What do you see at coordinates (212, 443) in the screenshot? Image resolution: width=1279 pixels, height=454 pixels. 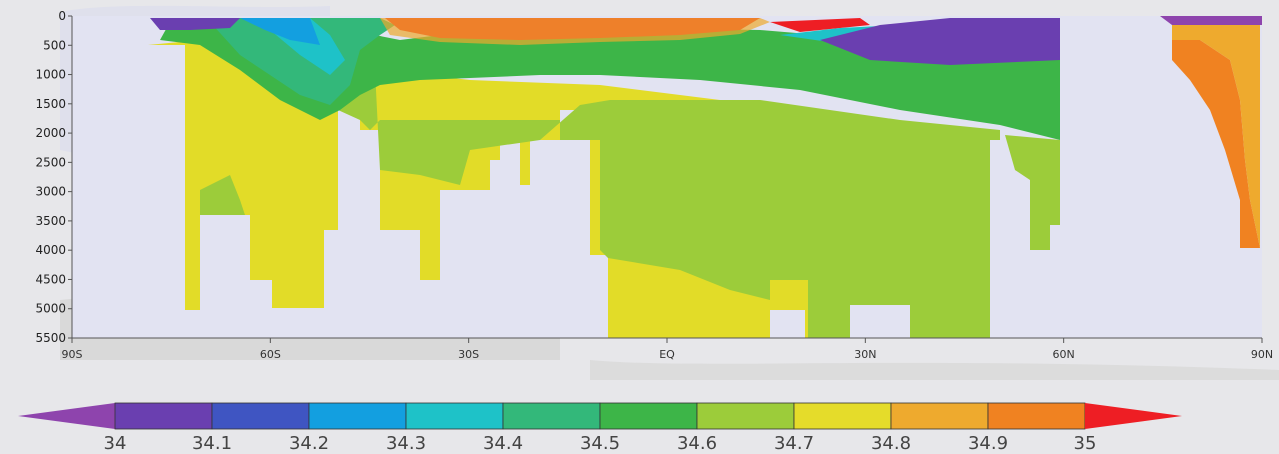 I see `colorbar-label: 34.1` at bounding box center [212, 443].